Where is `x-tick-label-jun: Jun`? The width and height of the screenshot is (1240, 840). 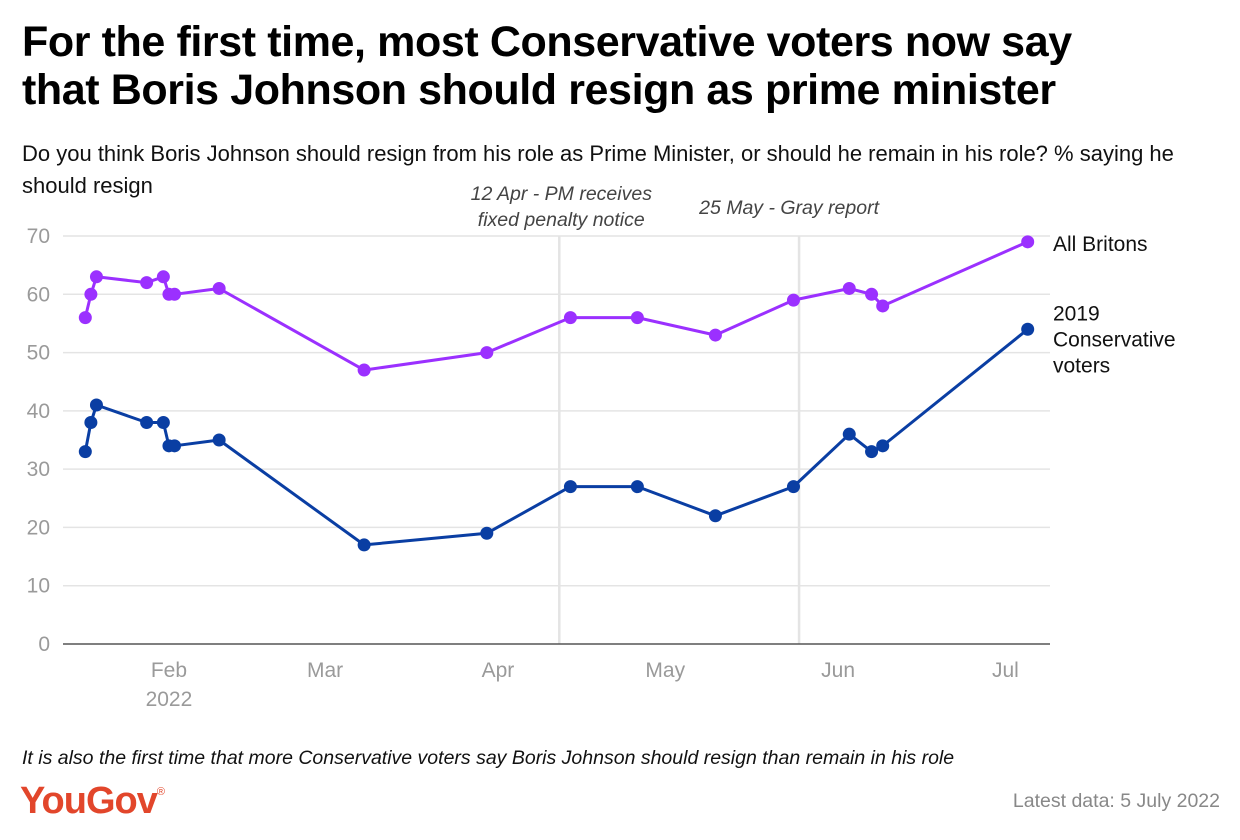 x-tick-label-jun: Jun is located at coordinates (838, 670).